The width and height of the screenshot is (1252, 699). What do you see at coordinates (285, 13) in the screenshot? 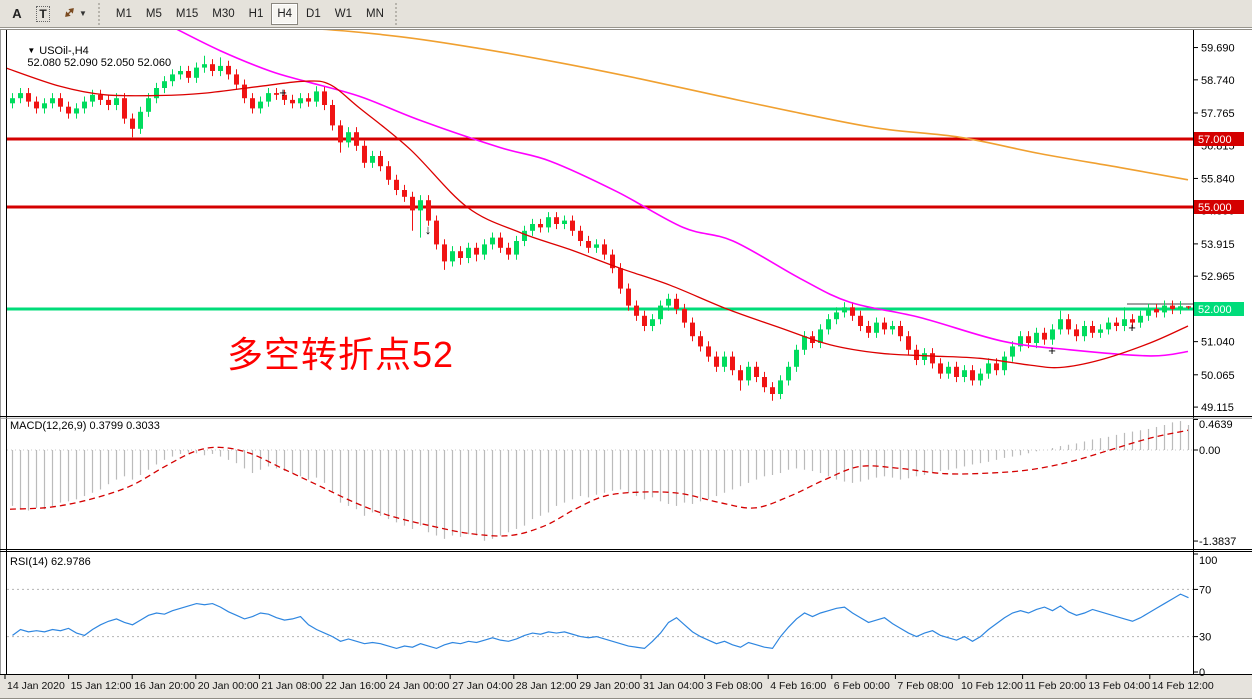
I see `timeframe-button-h4: H4` at bounding box center [285, 13].